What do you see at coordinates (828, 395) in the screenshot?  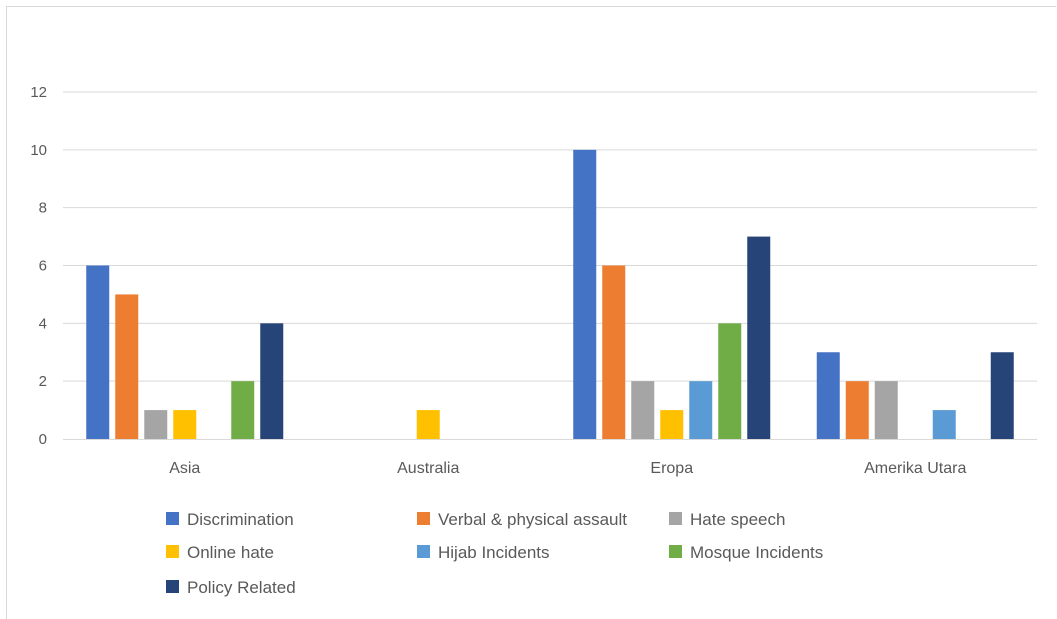 I see `bar-discrimination-amerika-utara` at bounding box center [828, 395].